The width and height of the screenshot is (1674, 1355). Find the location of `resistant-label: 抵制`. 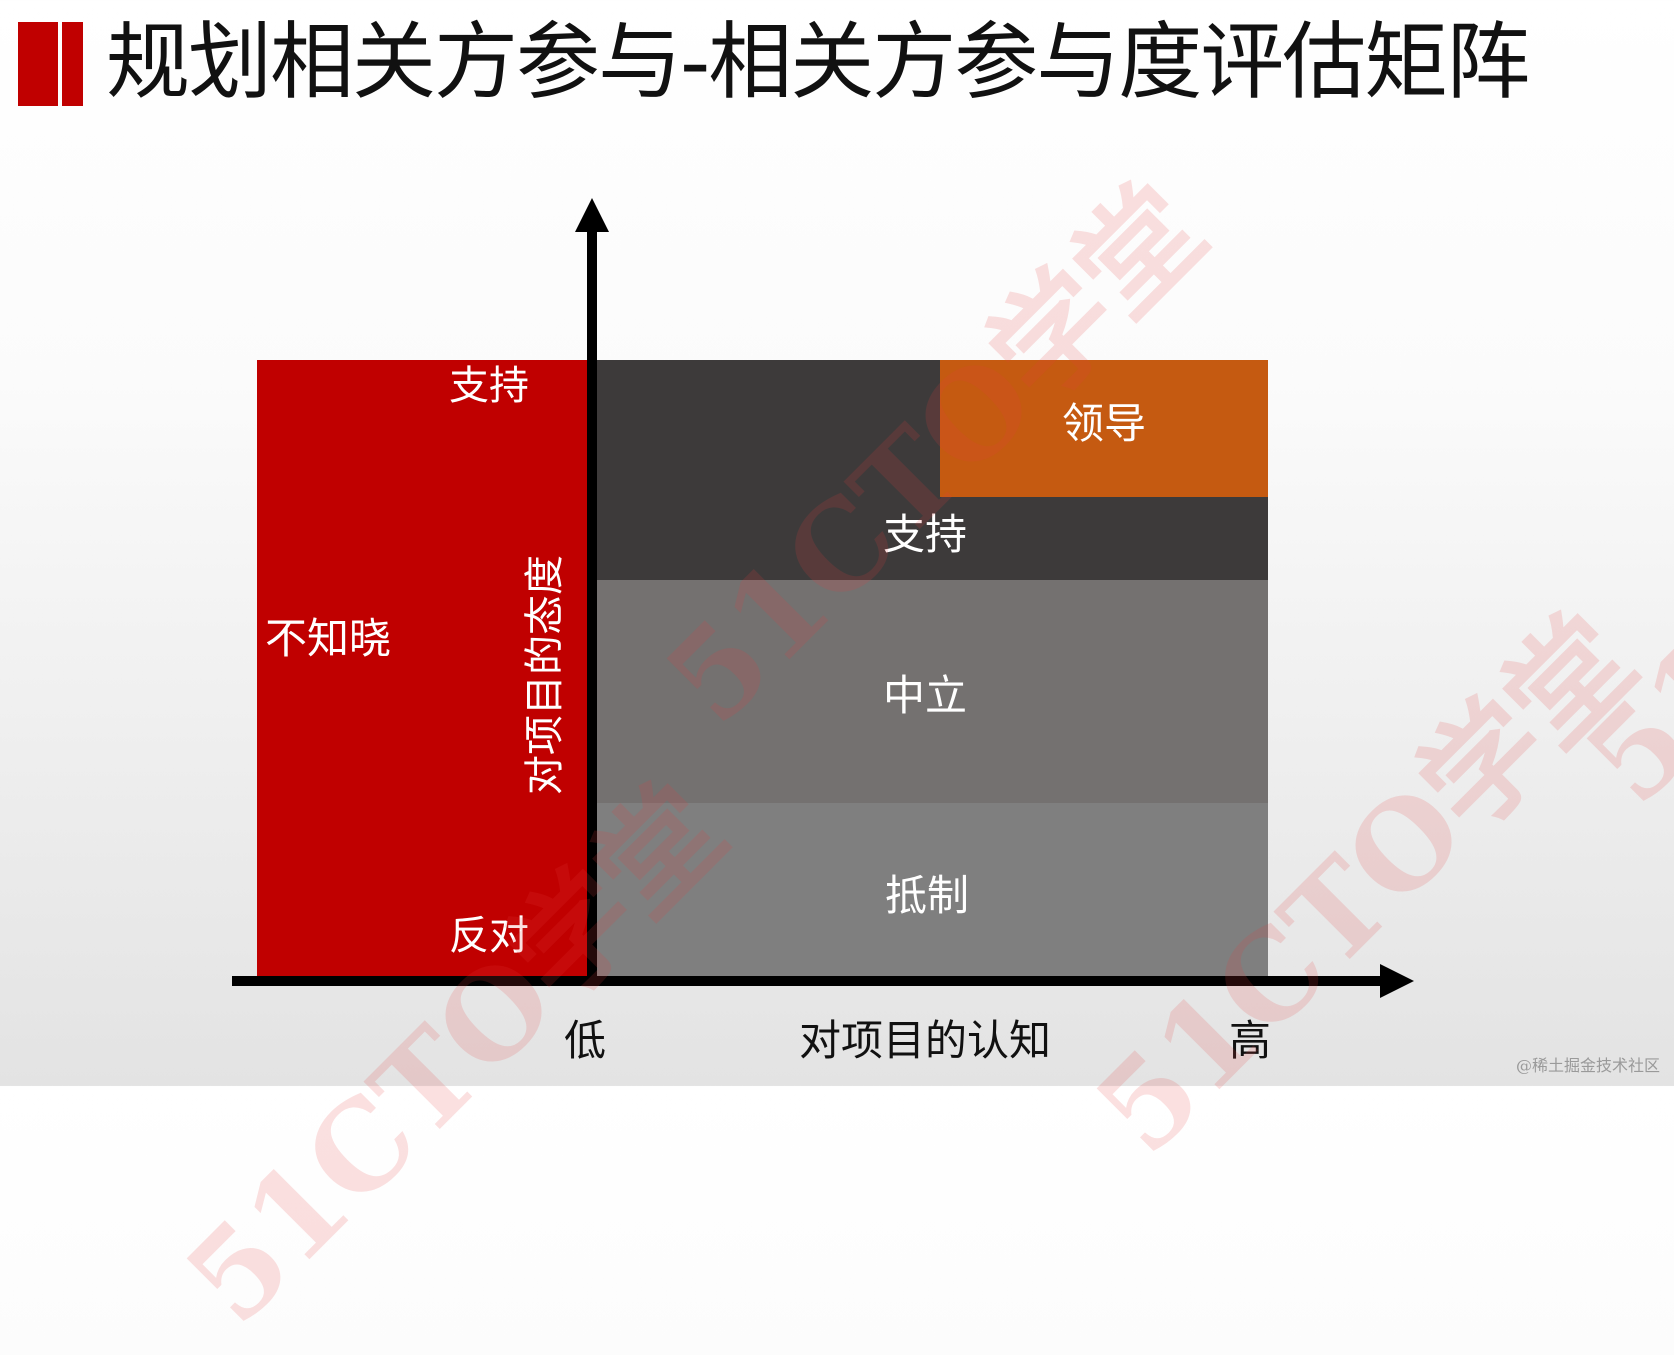

resistant-label: 抵制 is located at coordinates (927, 895).